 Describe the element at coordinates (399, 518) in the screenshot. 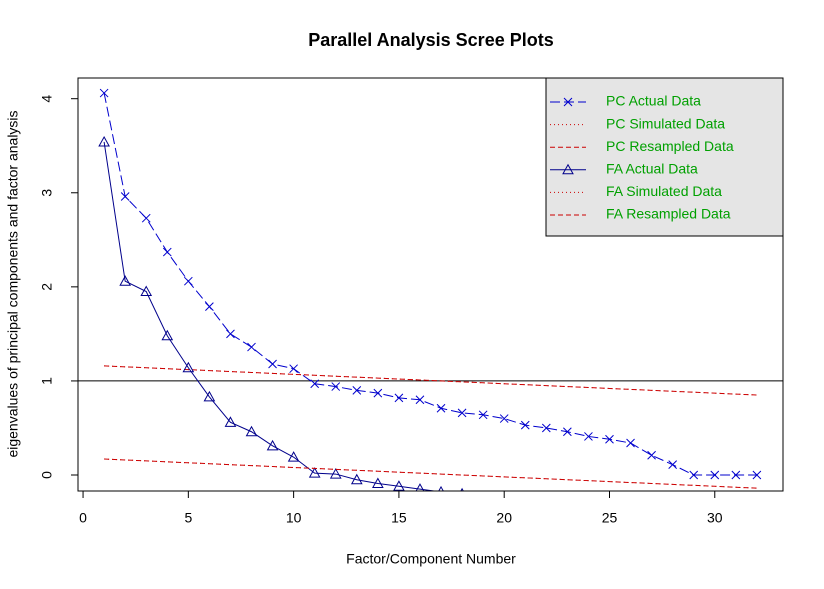

I see `x-tick-label: 15` at that location.